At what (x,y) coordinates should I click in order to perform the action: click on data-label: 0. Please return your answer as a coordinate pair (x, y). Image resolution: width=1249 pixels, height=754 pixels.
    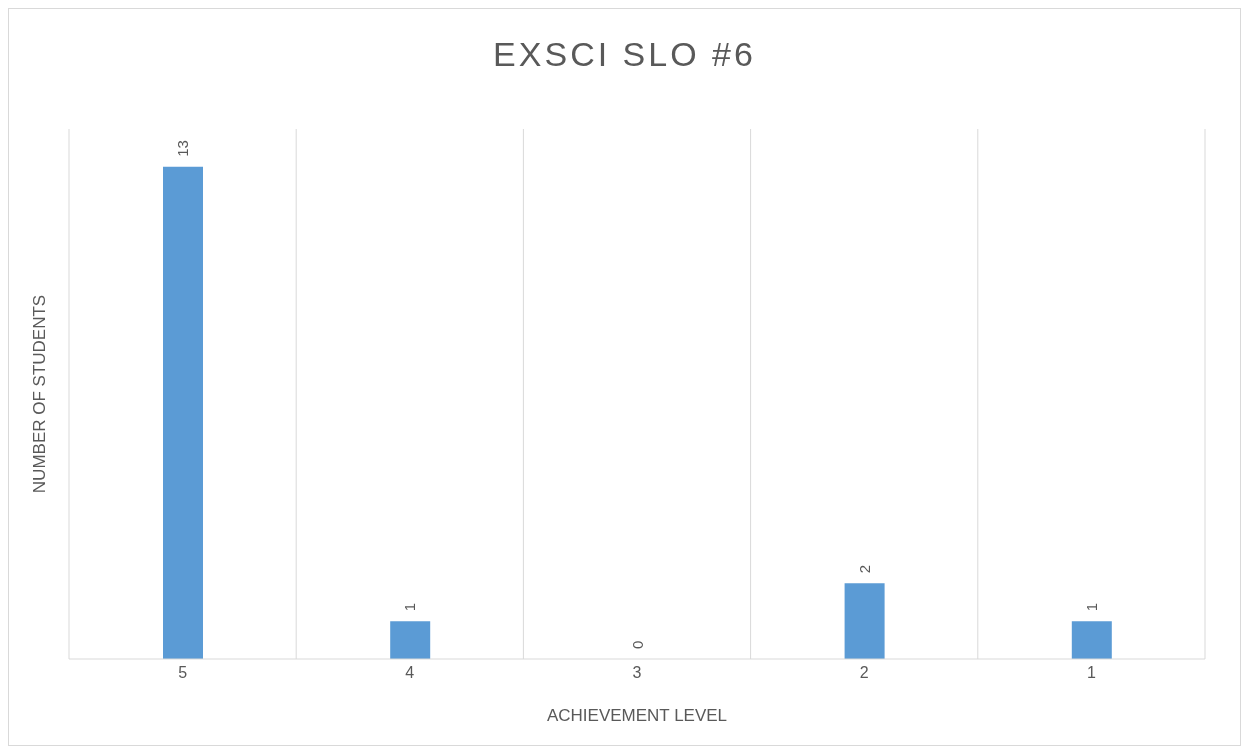
    Looking at the image, I should click on (637, 644).